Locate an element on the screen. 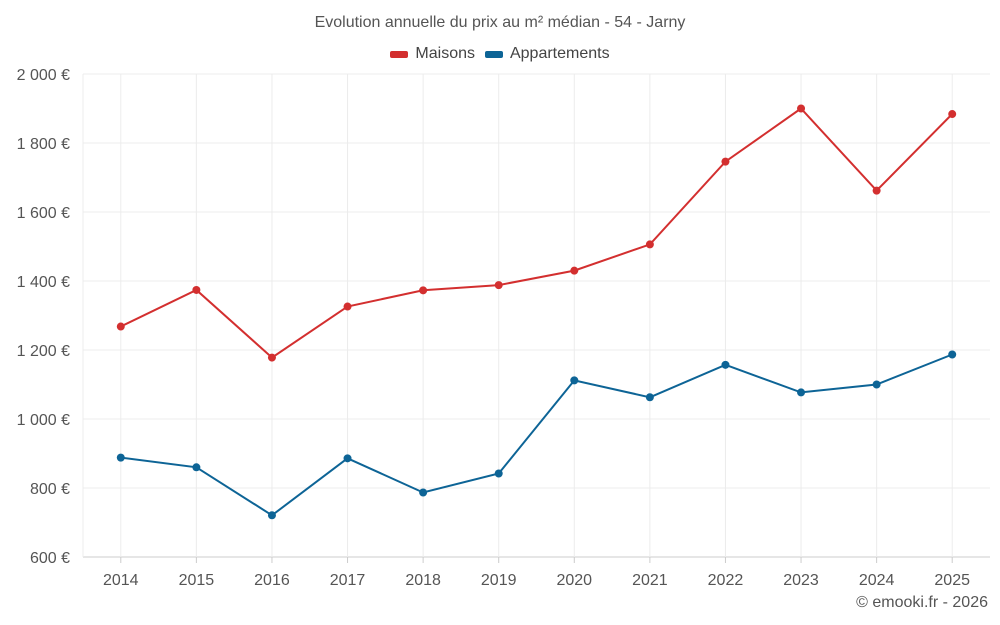  data-point-appartements-2016 is located at coordinates (271, 515).